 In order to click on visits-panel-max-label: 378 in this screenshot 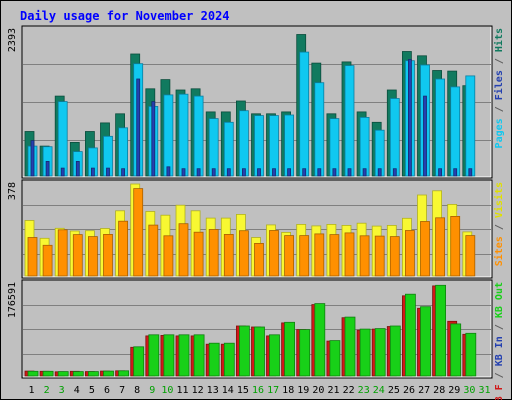, I will do `click(12, 191)`.